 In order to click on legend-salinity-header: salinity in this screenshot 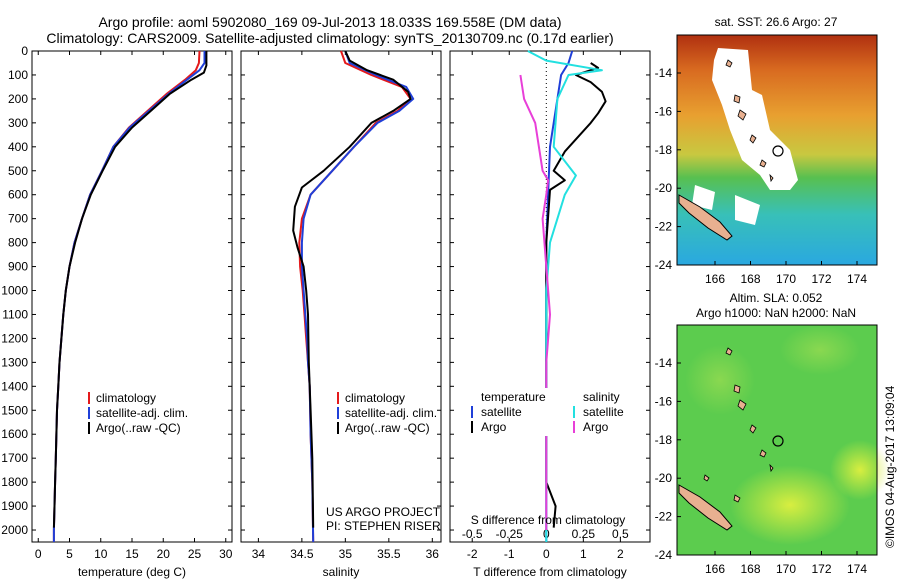, I will do `click(601, 397)`.